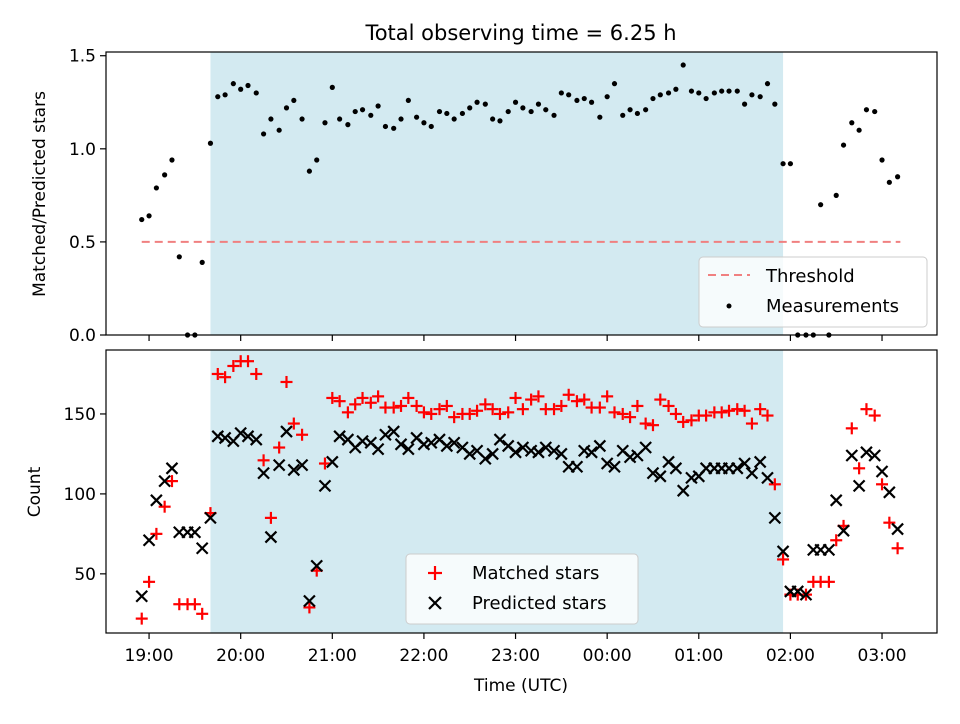 Image resolution: width=960 pixels, height=724 pixels. Describe the element at coordinates (729, 306) in the screenshot. I see `legend-measurements-swatch` at that location.